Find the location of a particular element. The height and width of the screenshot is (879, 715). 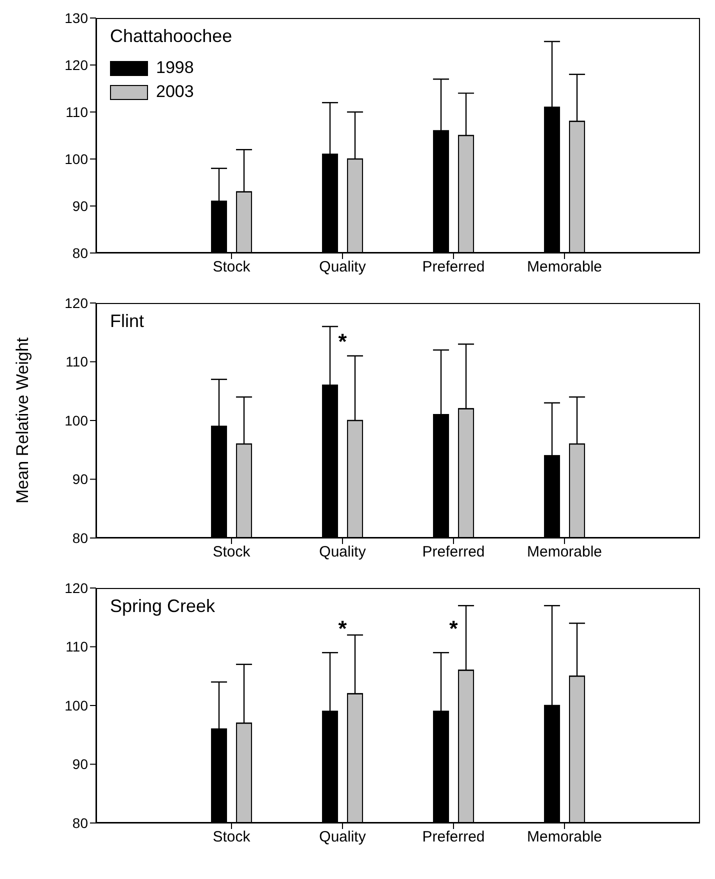

chart-title: Flint is located at coordinates (127, 321).